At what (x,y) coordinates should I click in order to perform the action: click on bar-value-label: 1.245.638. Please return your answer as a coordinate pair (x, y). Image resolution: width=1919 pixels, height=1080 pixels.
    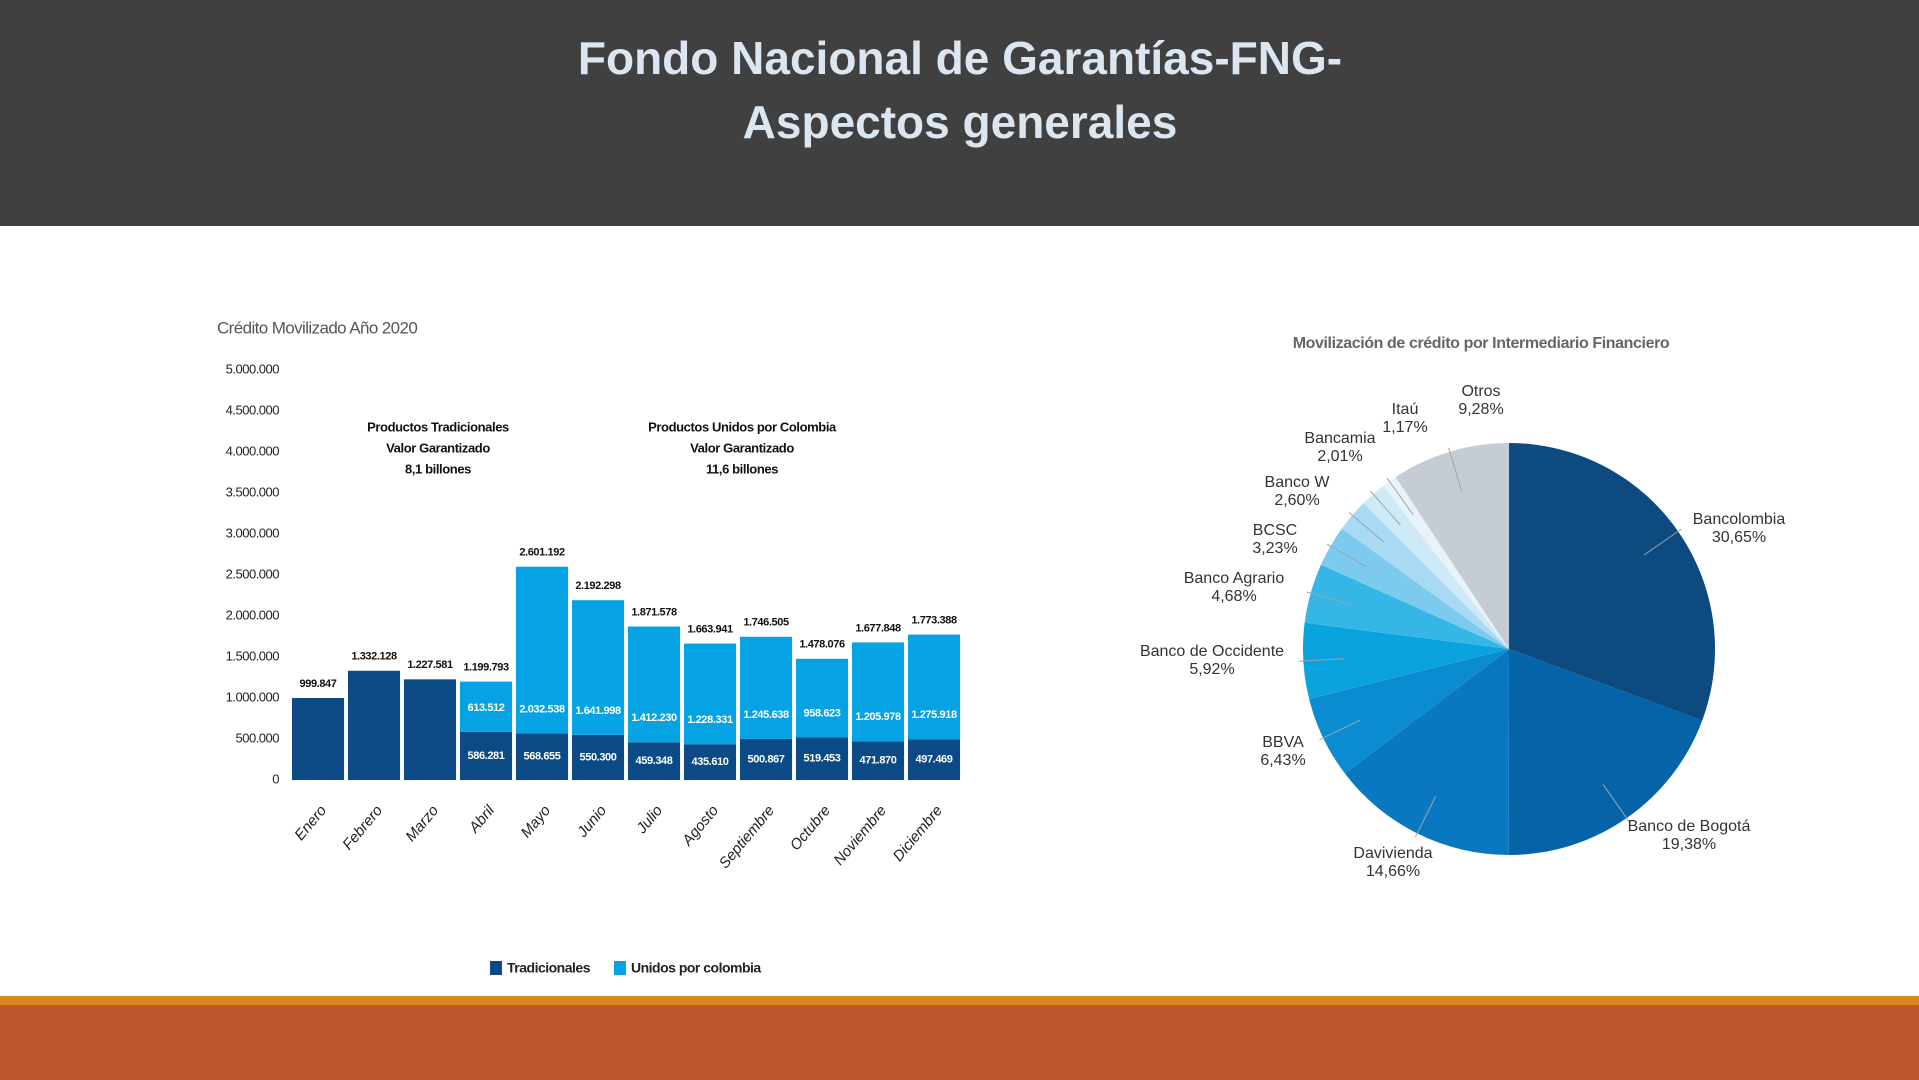
    Looking at the image, I should click on (766, 715).